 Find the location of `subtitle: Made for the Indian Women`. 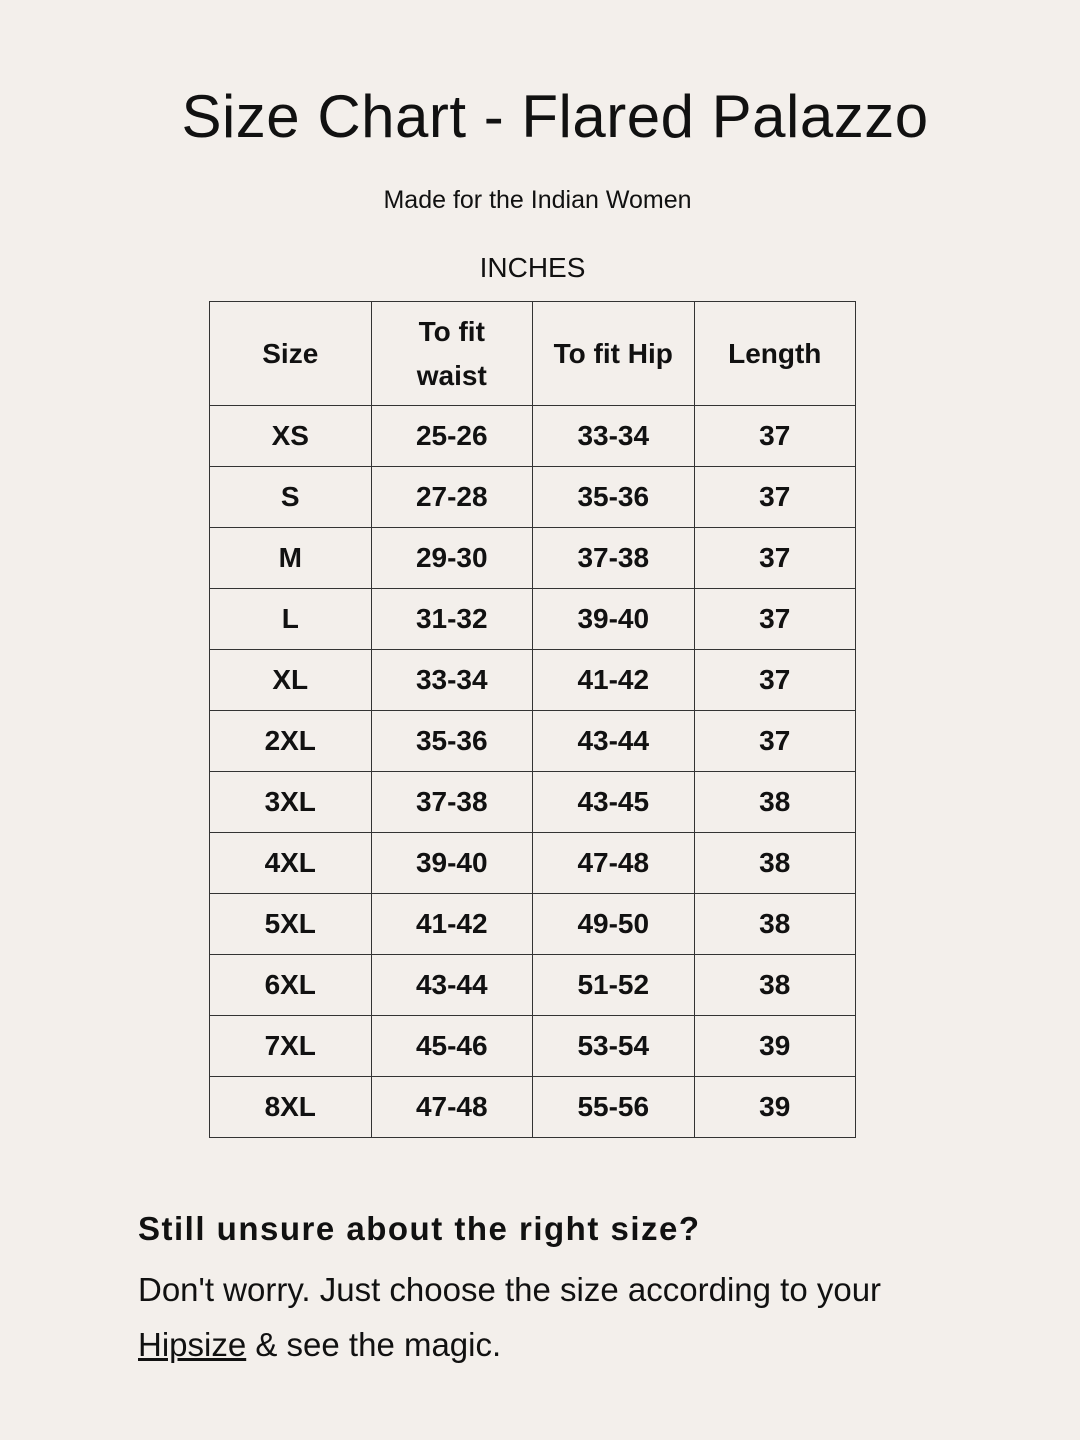

subtitle: Made for the Indian Women is located at coordinates (537, 200).